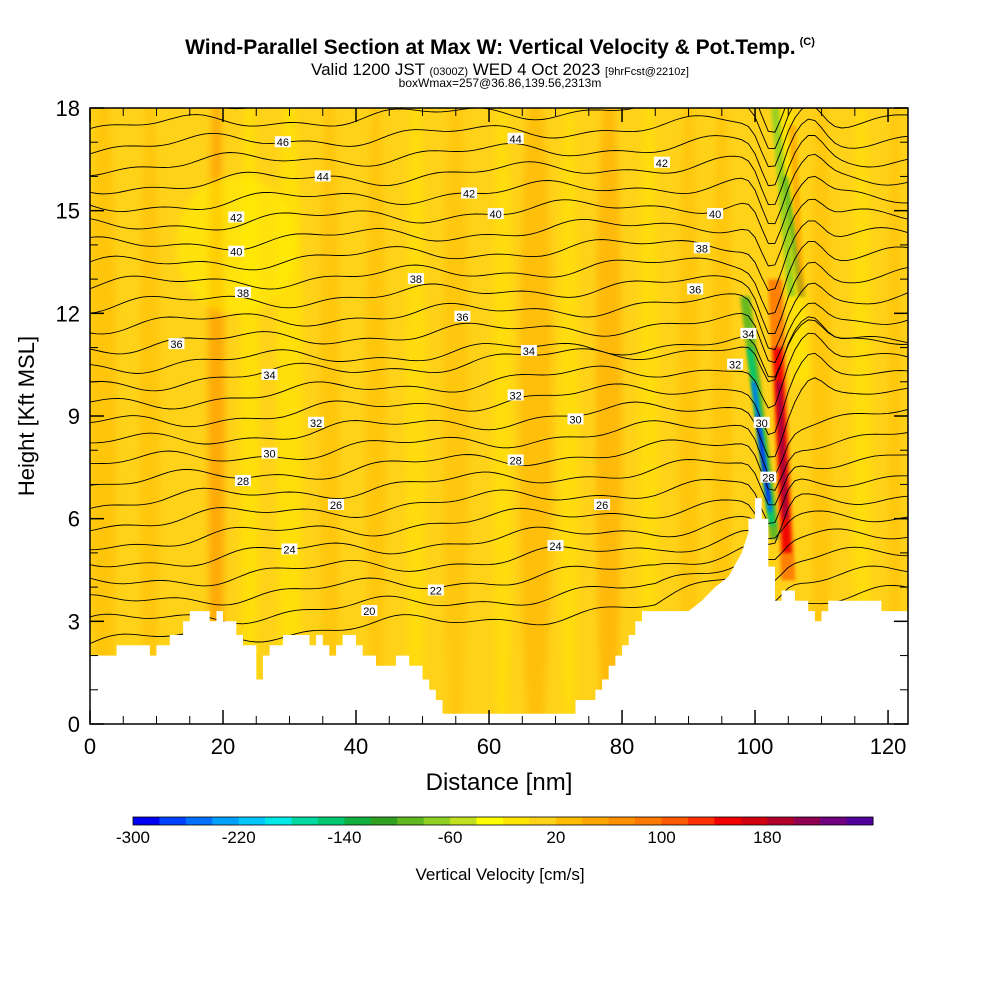  I want to click on copyright-mark: (C), so click(807, 42).